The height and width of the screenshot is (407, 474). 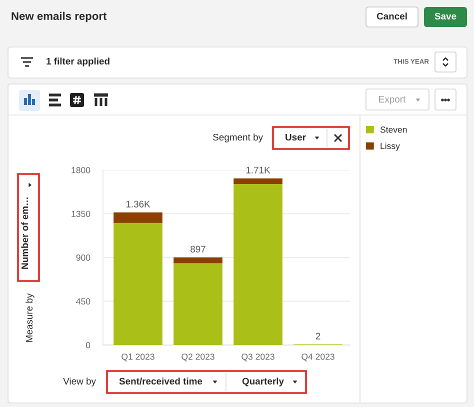 I want to click on y-tick-label: 1800, so click(x=81, y=170).